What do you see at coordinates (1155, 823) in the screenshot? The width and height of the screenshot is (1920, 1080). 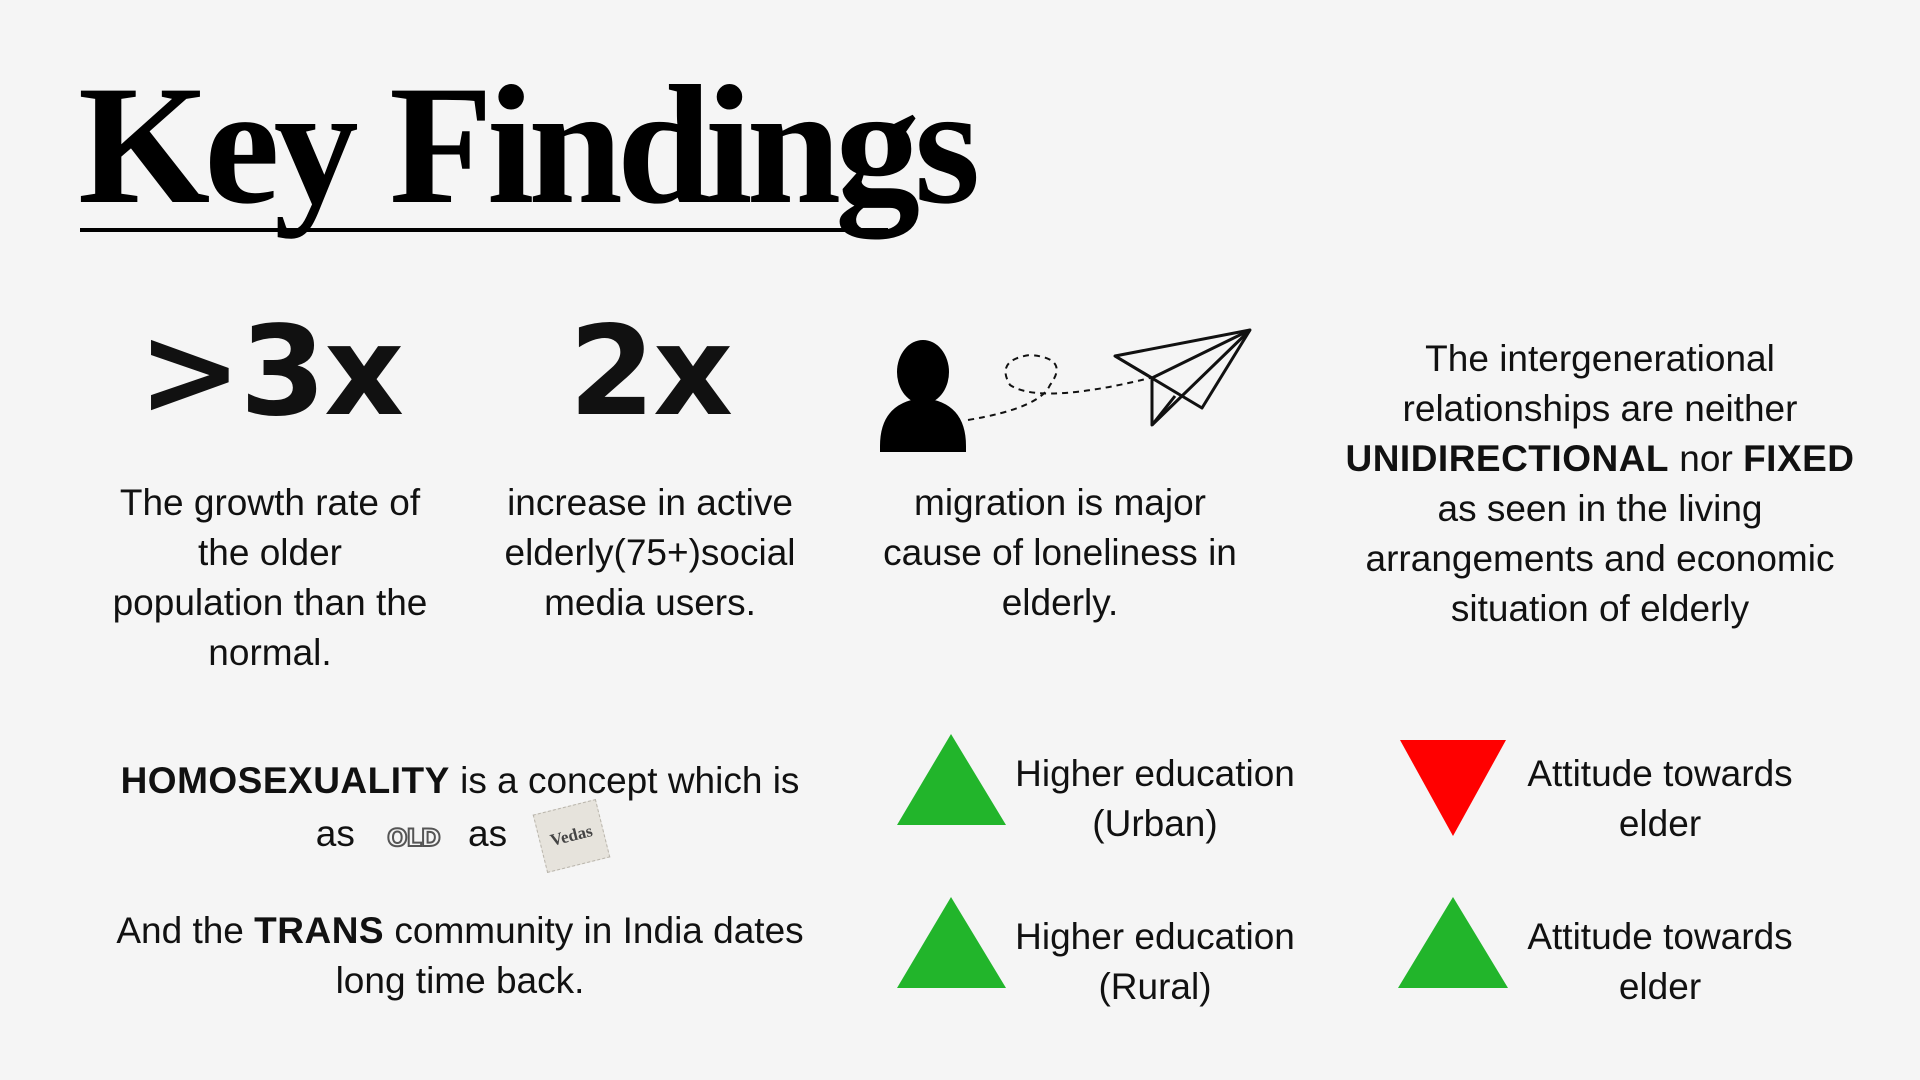 I see `indicator-label-line2: (Urban)` at bounding box center [1155, 823].